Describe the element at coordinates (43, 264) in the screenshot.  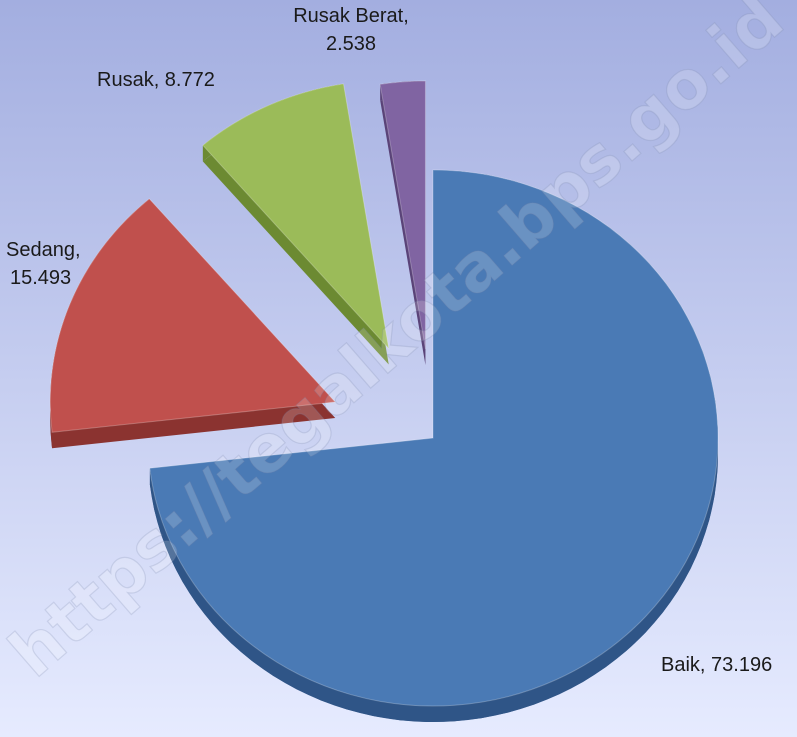
I see `data-label-sedang: Sedang, 15.493` at that location.